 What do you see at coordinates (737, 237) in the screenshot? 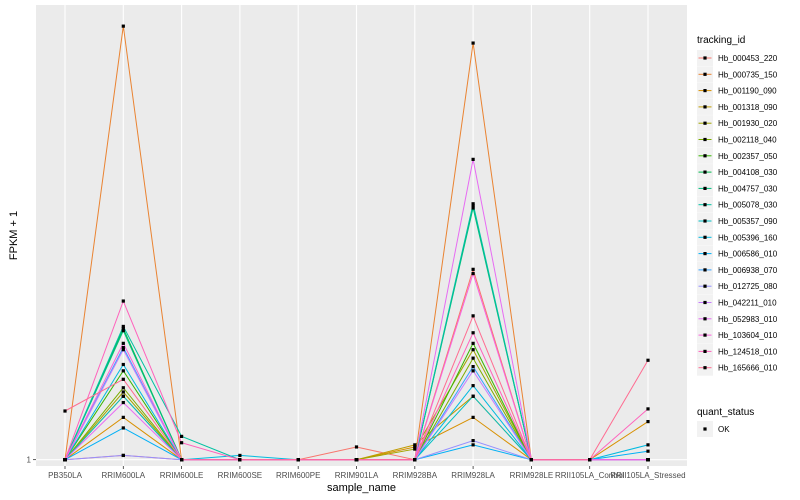
I see `legend-item: Hb_005396_160` at bounding box center [737, 237].